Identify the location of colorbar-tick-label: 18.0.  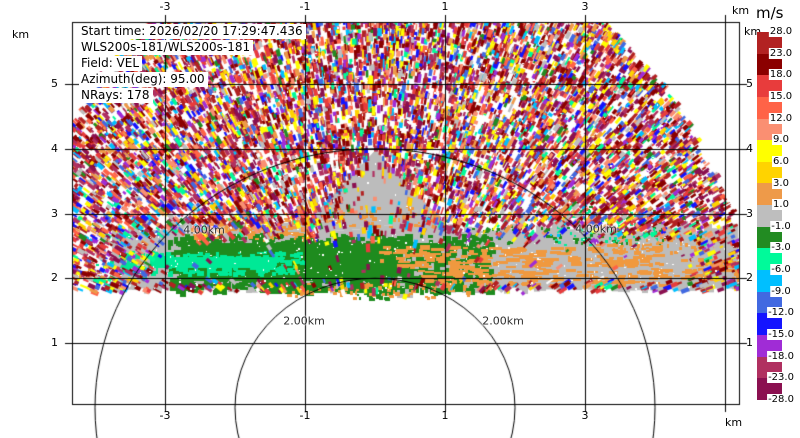
(781, 75).